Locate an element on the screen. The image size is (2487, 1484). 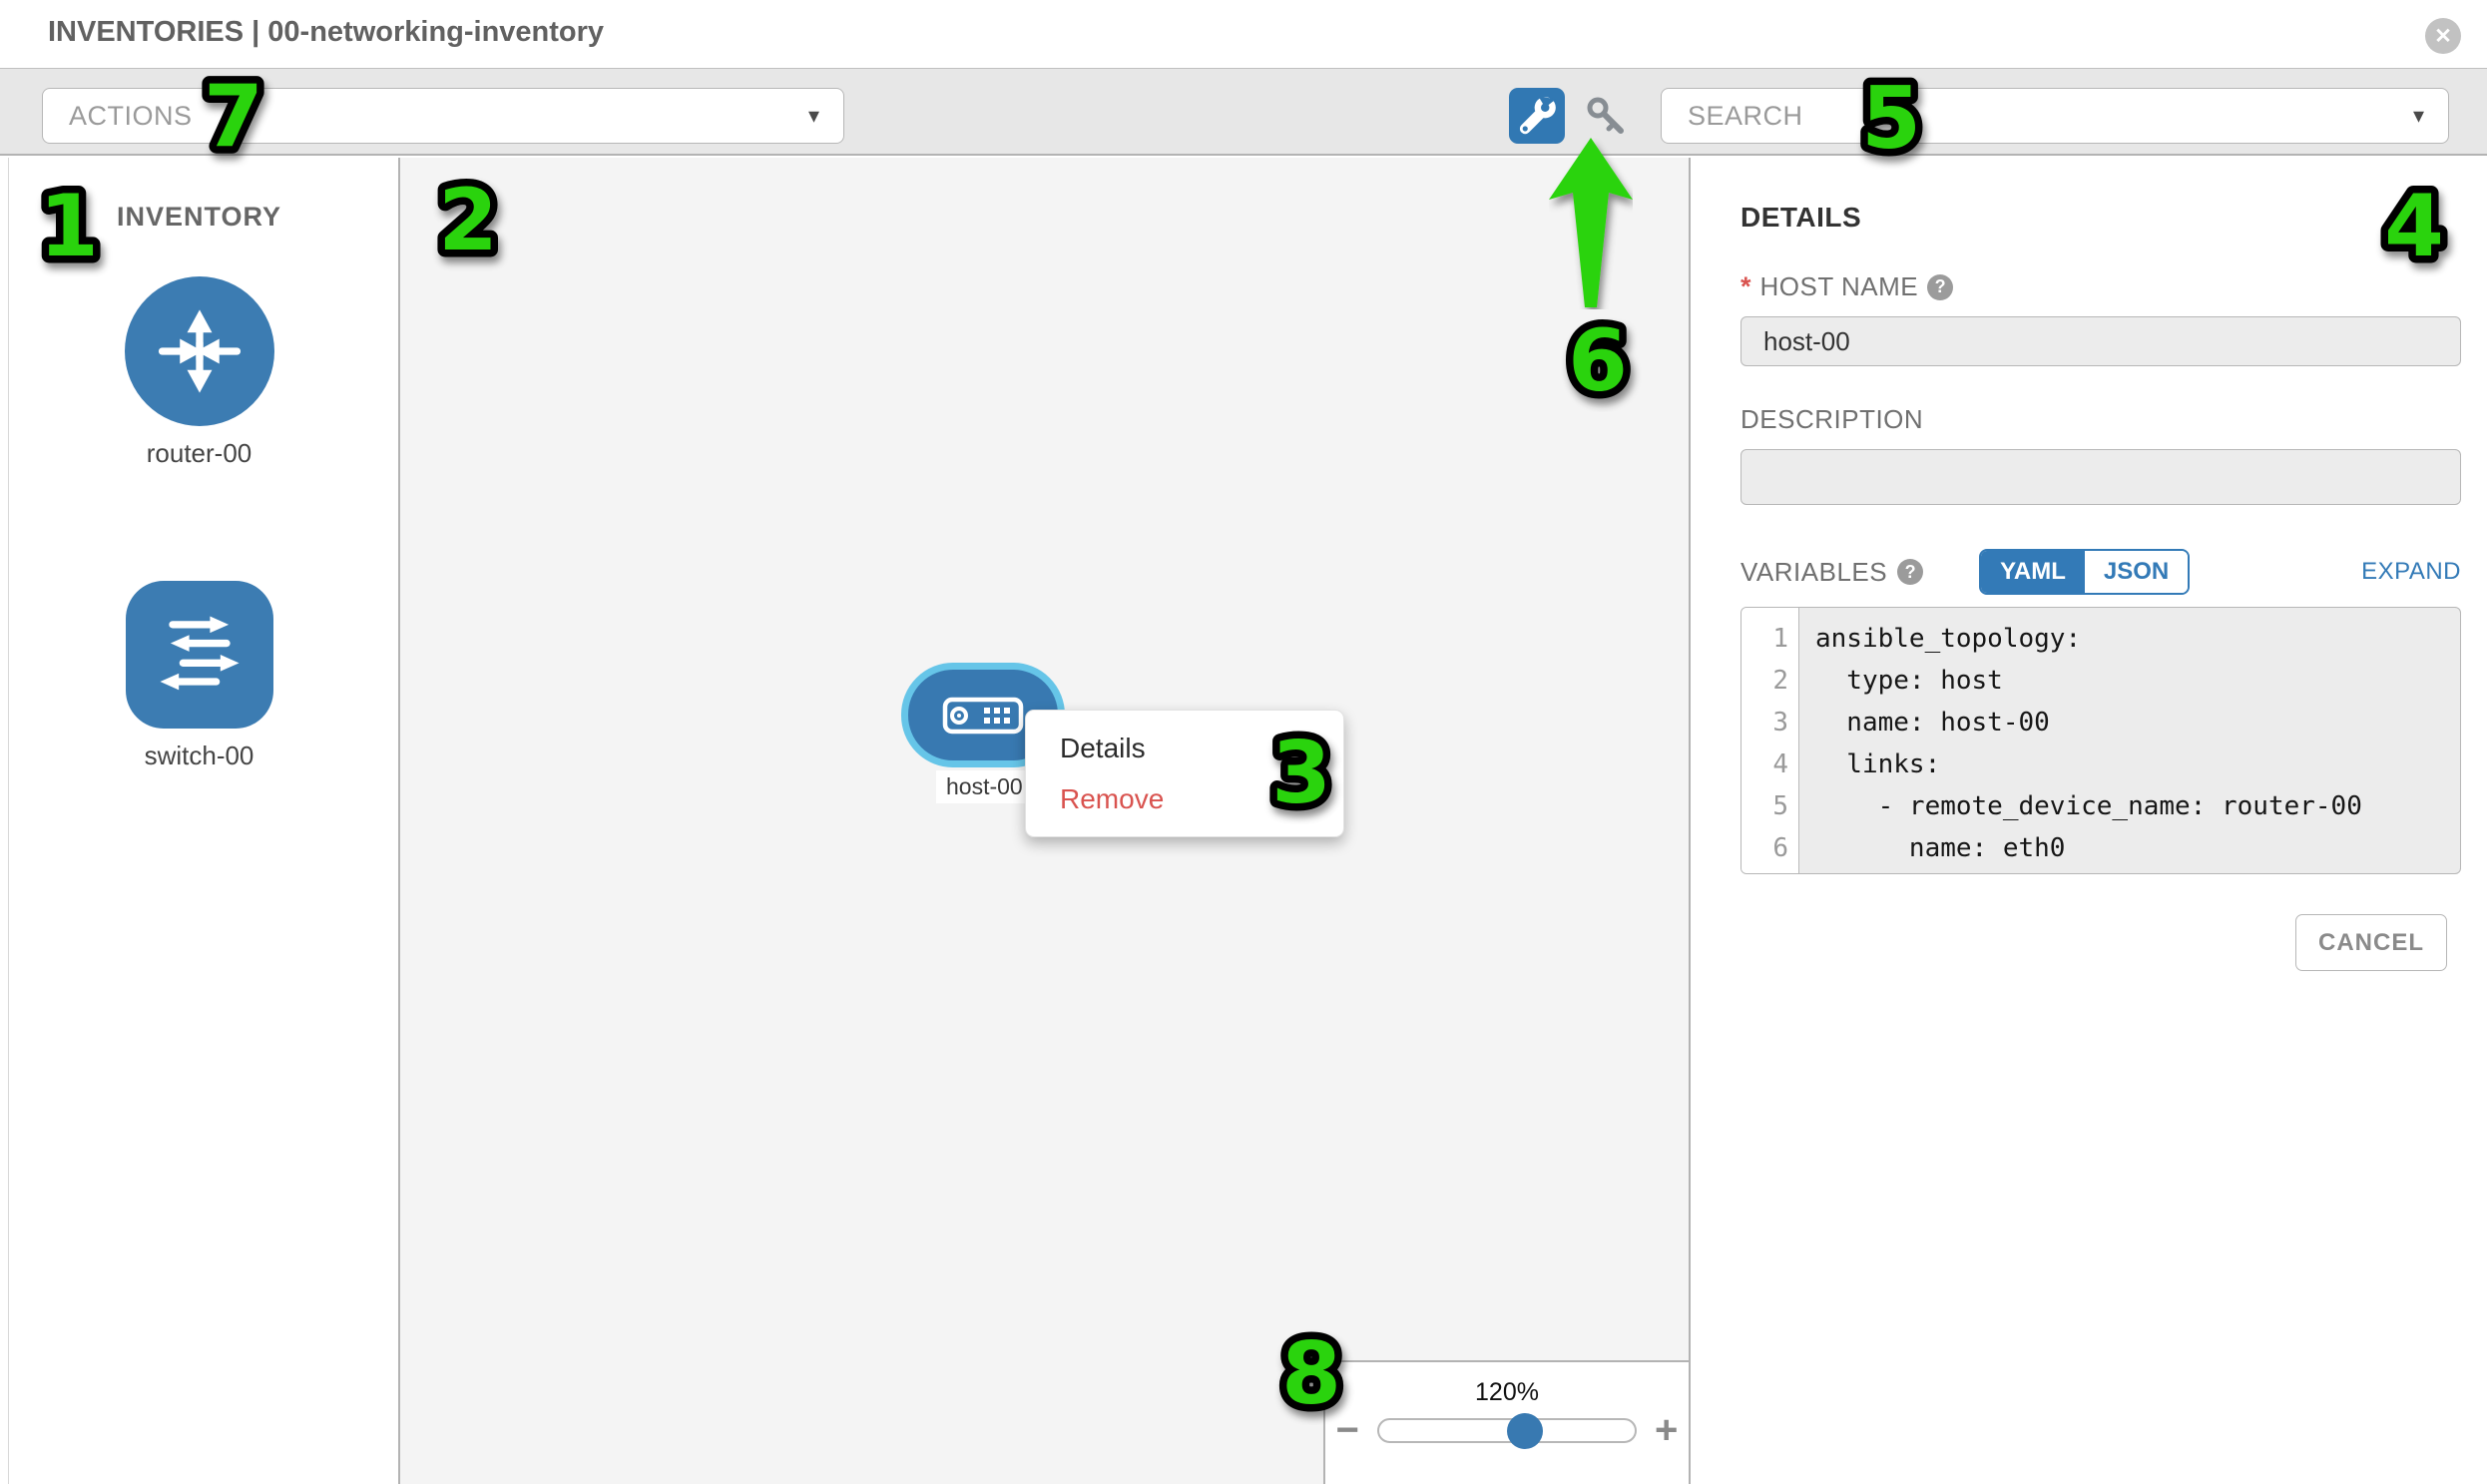
actions-dropdown-label: ACTIONS is located at coordinates (131, 115).